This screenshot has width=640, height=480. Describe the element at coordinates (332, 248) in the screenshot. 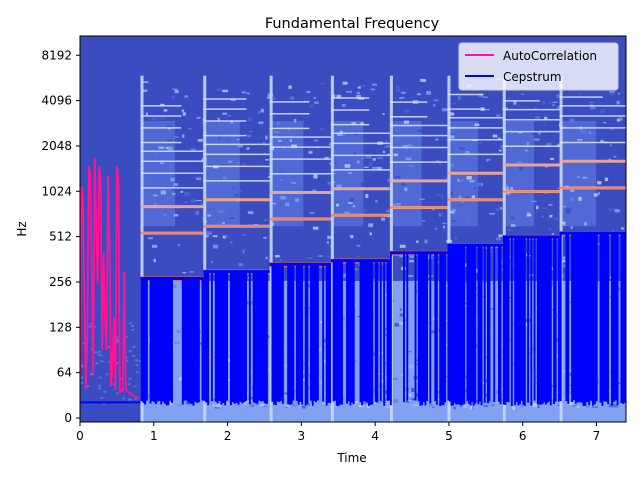

I see `spectrogram-onset` at that location.